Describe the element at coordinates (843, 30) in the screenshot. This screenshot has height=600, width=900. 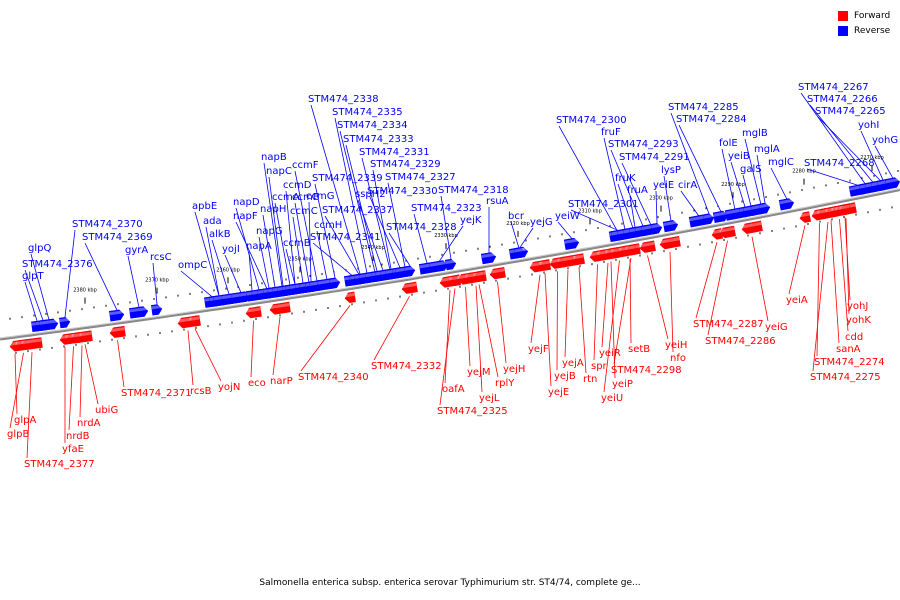
I see `reverse-swatch` at that location.